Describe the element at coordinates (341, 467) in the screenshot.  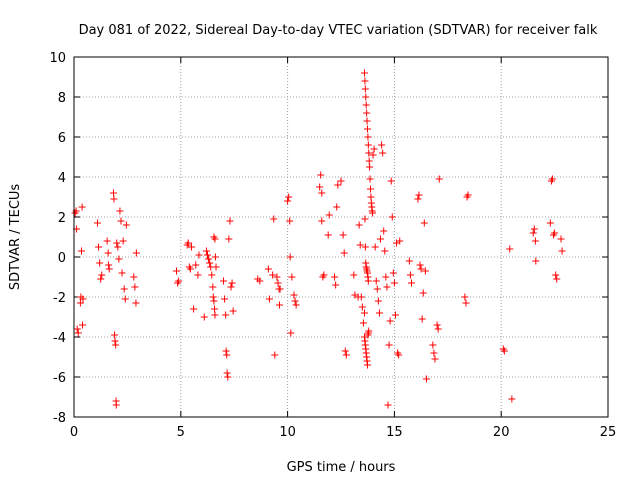
I see `x-axis-label: GPS time / hours` at that location.